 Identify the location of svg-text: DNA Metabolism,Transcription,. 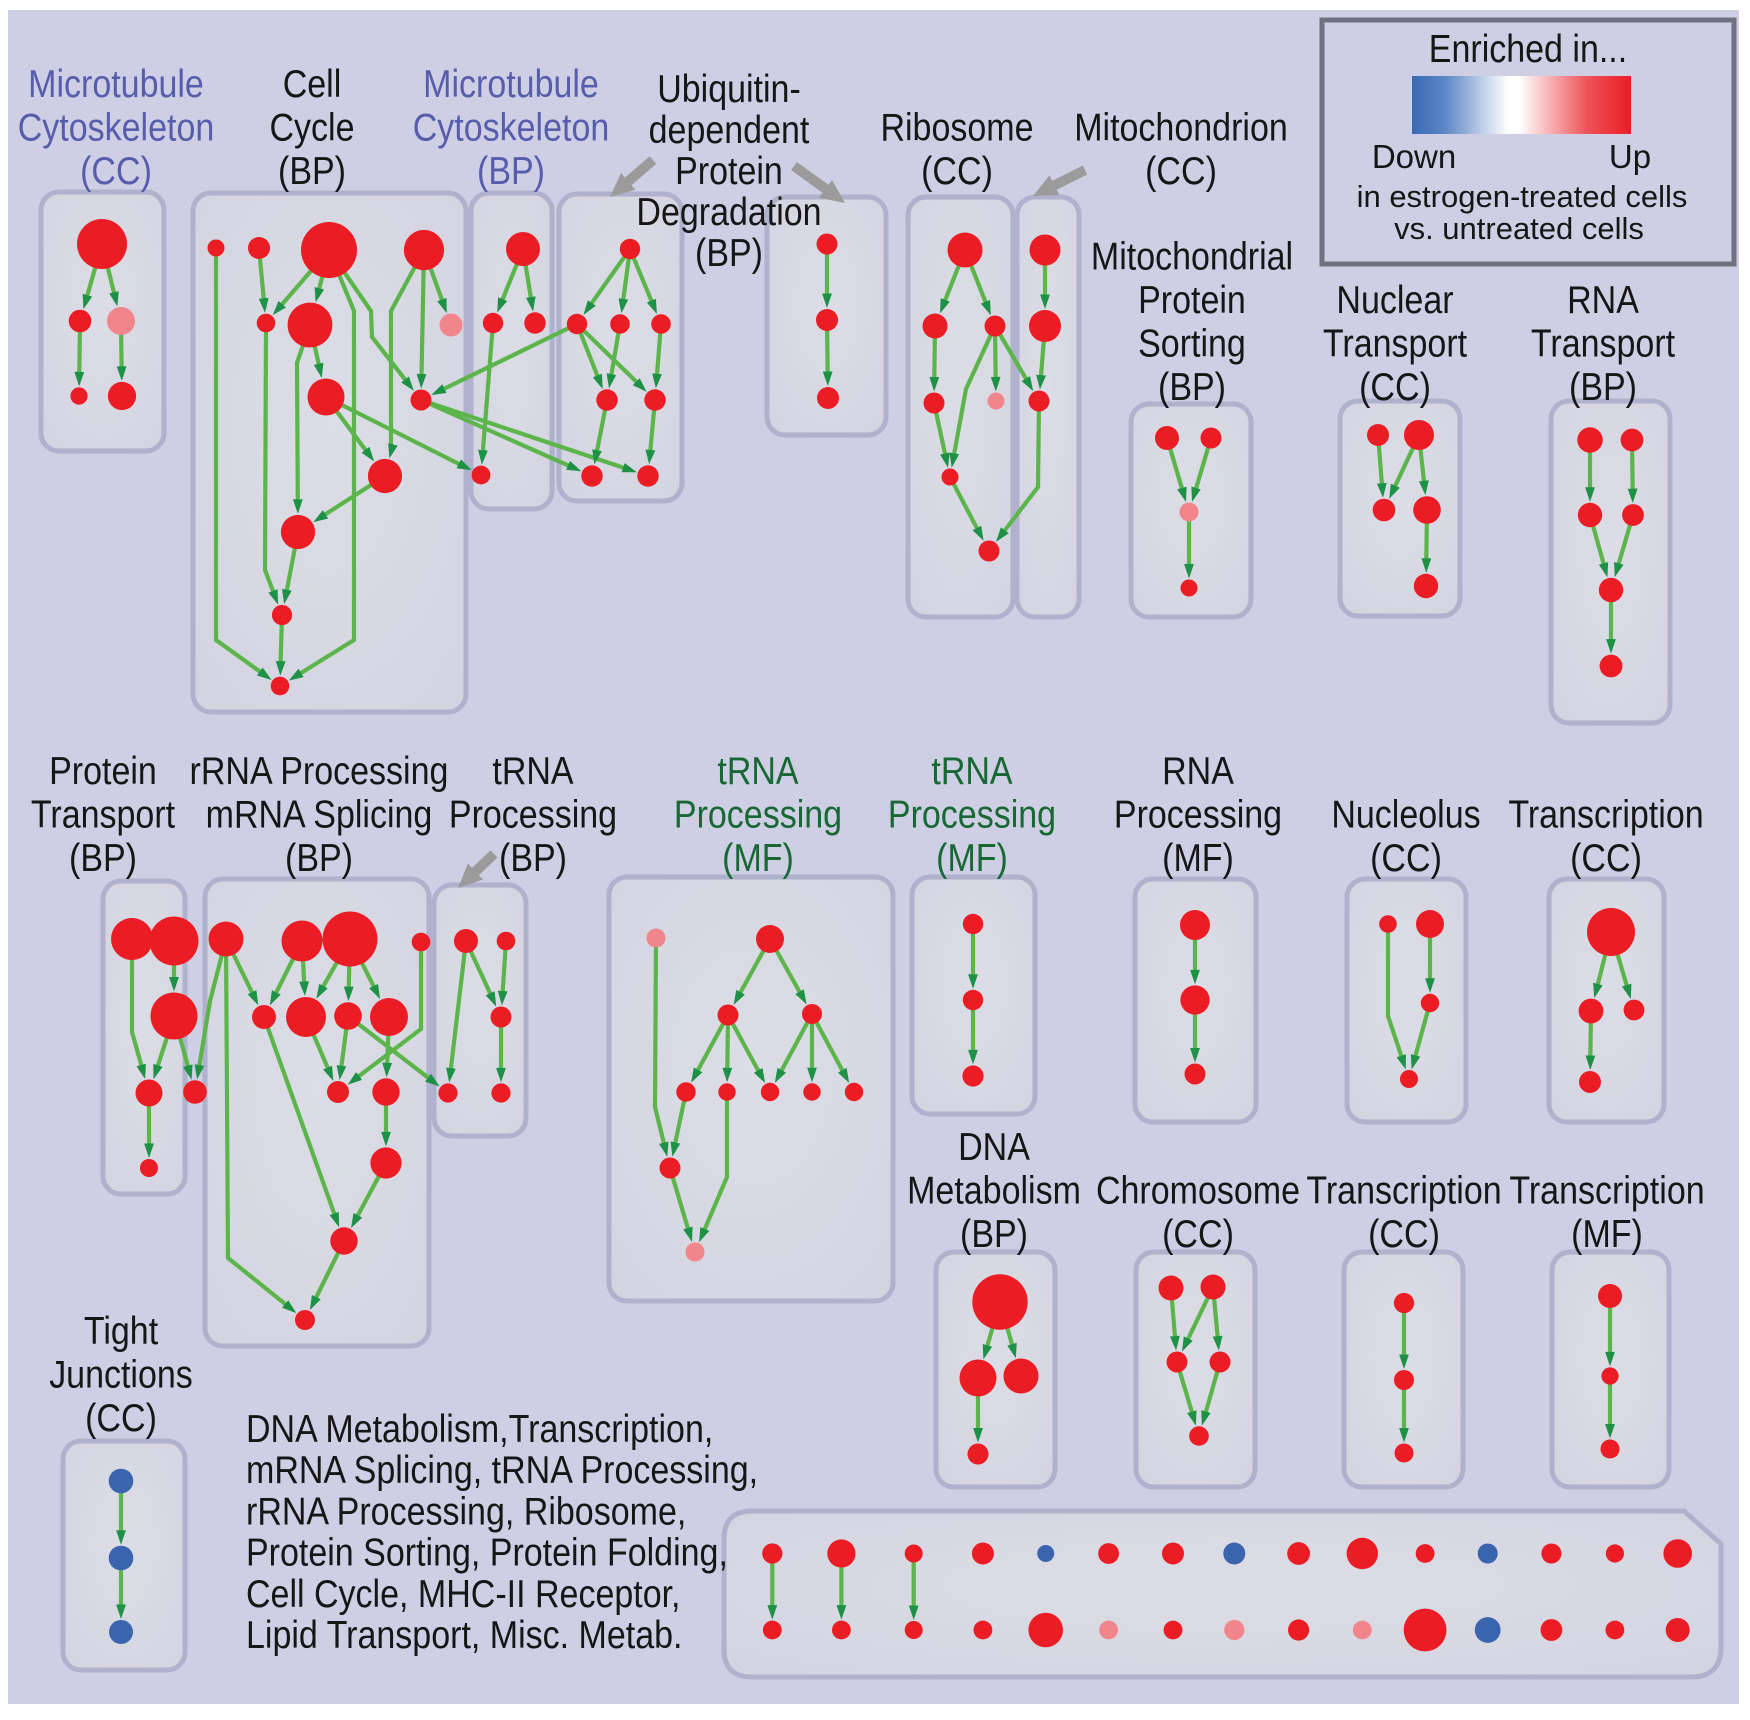
(479, 1429).